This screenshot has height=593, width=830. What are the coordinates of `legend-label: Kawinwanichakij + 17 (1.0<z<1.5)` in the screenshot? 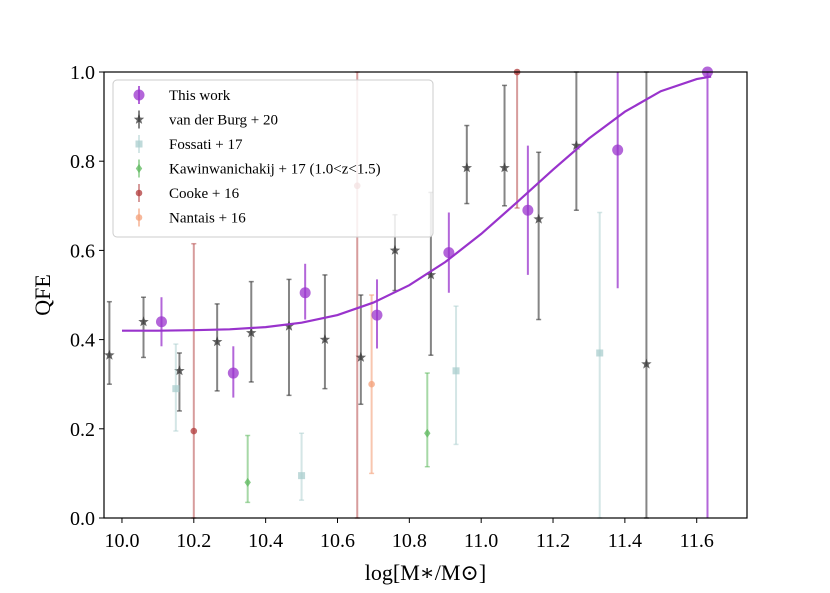 It's located at (275, 170).